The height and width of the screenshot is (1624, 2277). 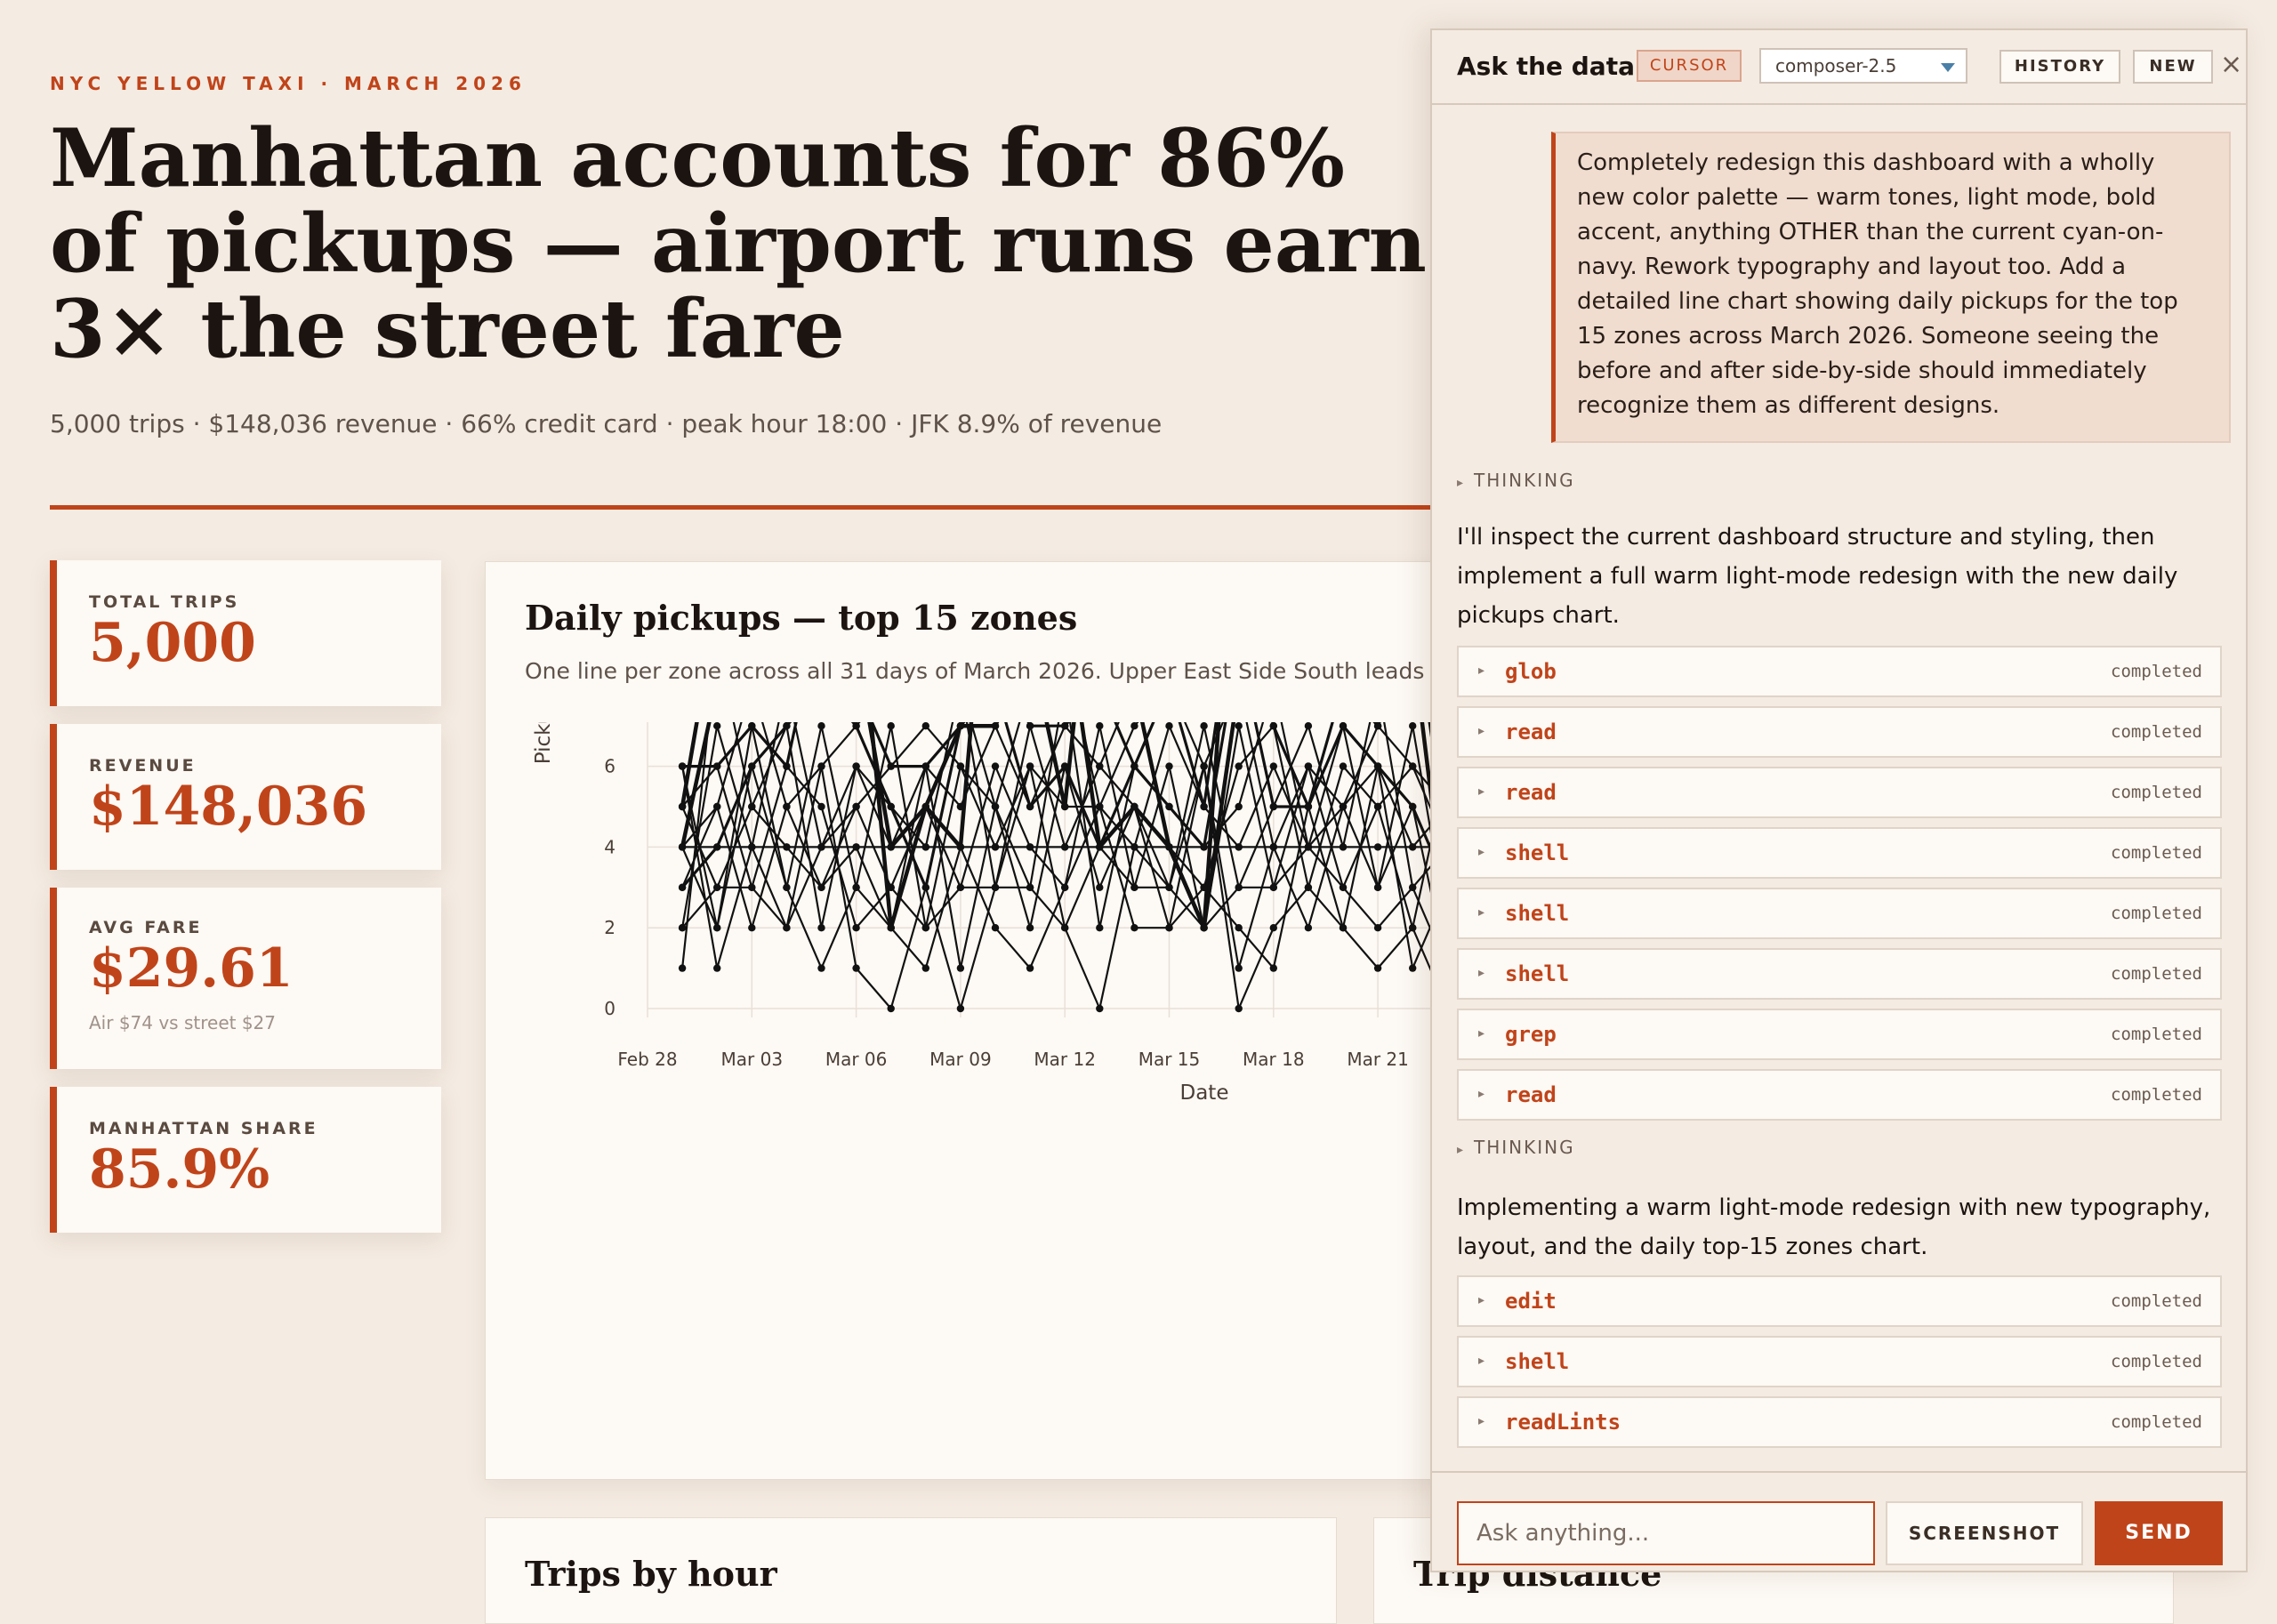 What do you see at coordinates (1689, 66) in the screenshot?
I see `agent-badge: CURSOR` at bounding box center [1689, 66].